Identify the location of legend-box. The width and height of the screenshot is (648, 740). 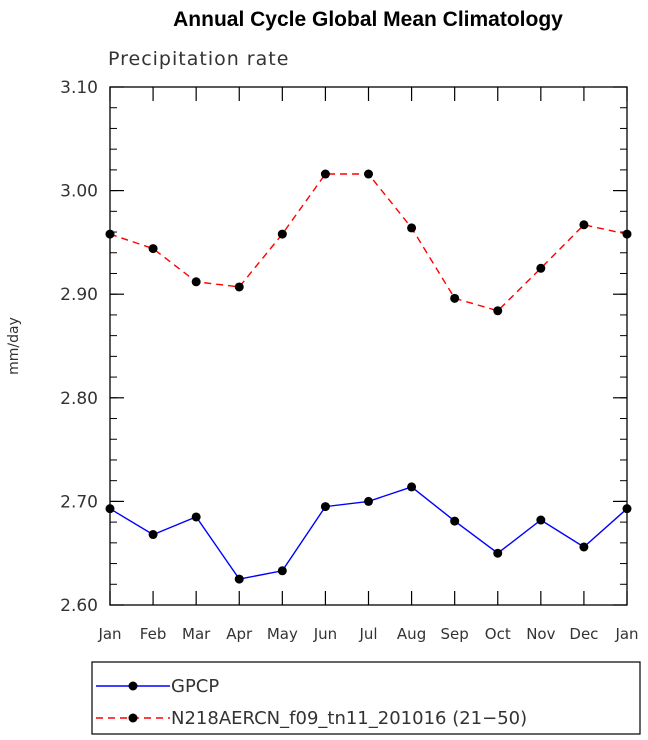
(366, 698).